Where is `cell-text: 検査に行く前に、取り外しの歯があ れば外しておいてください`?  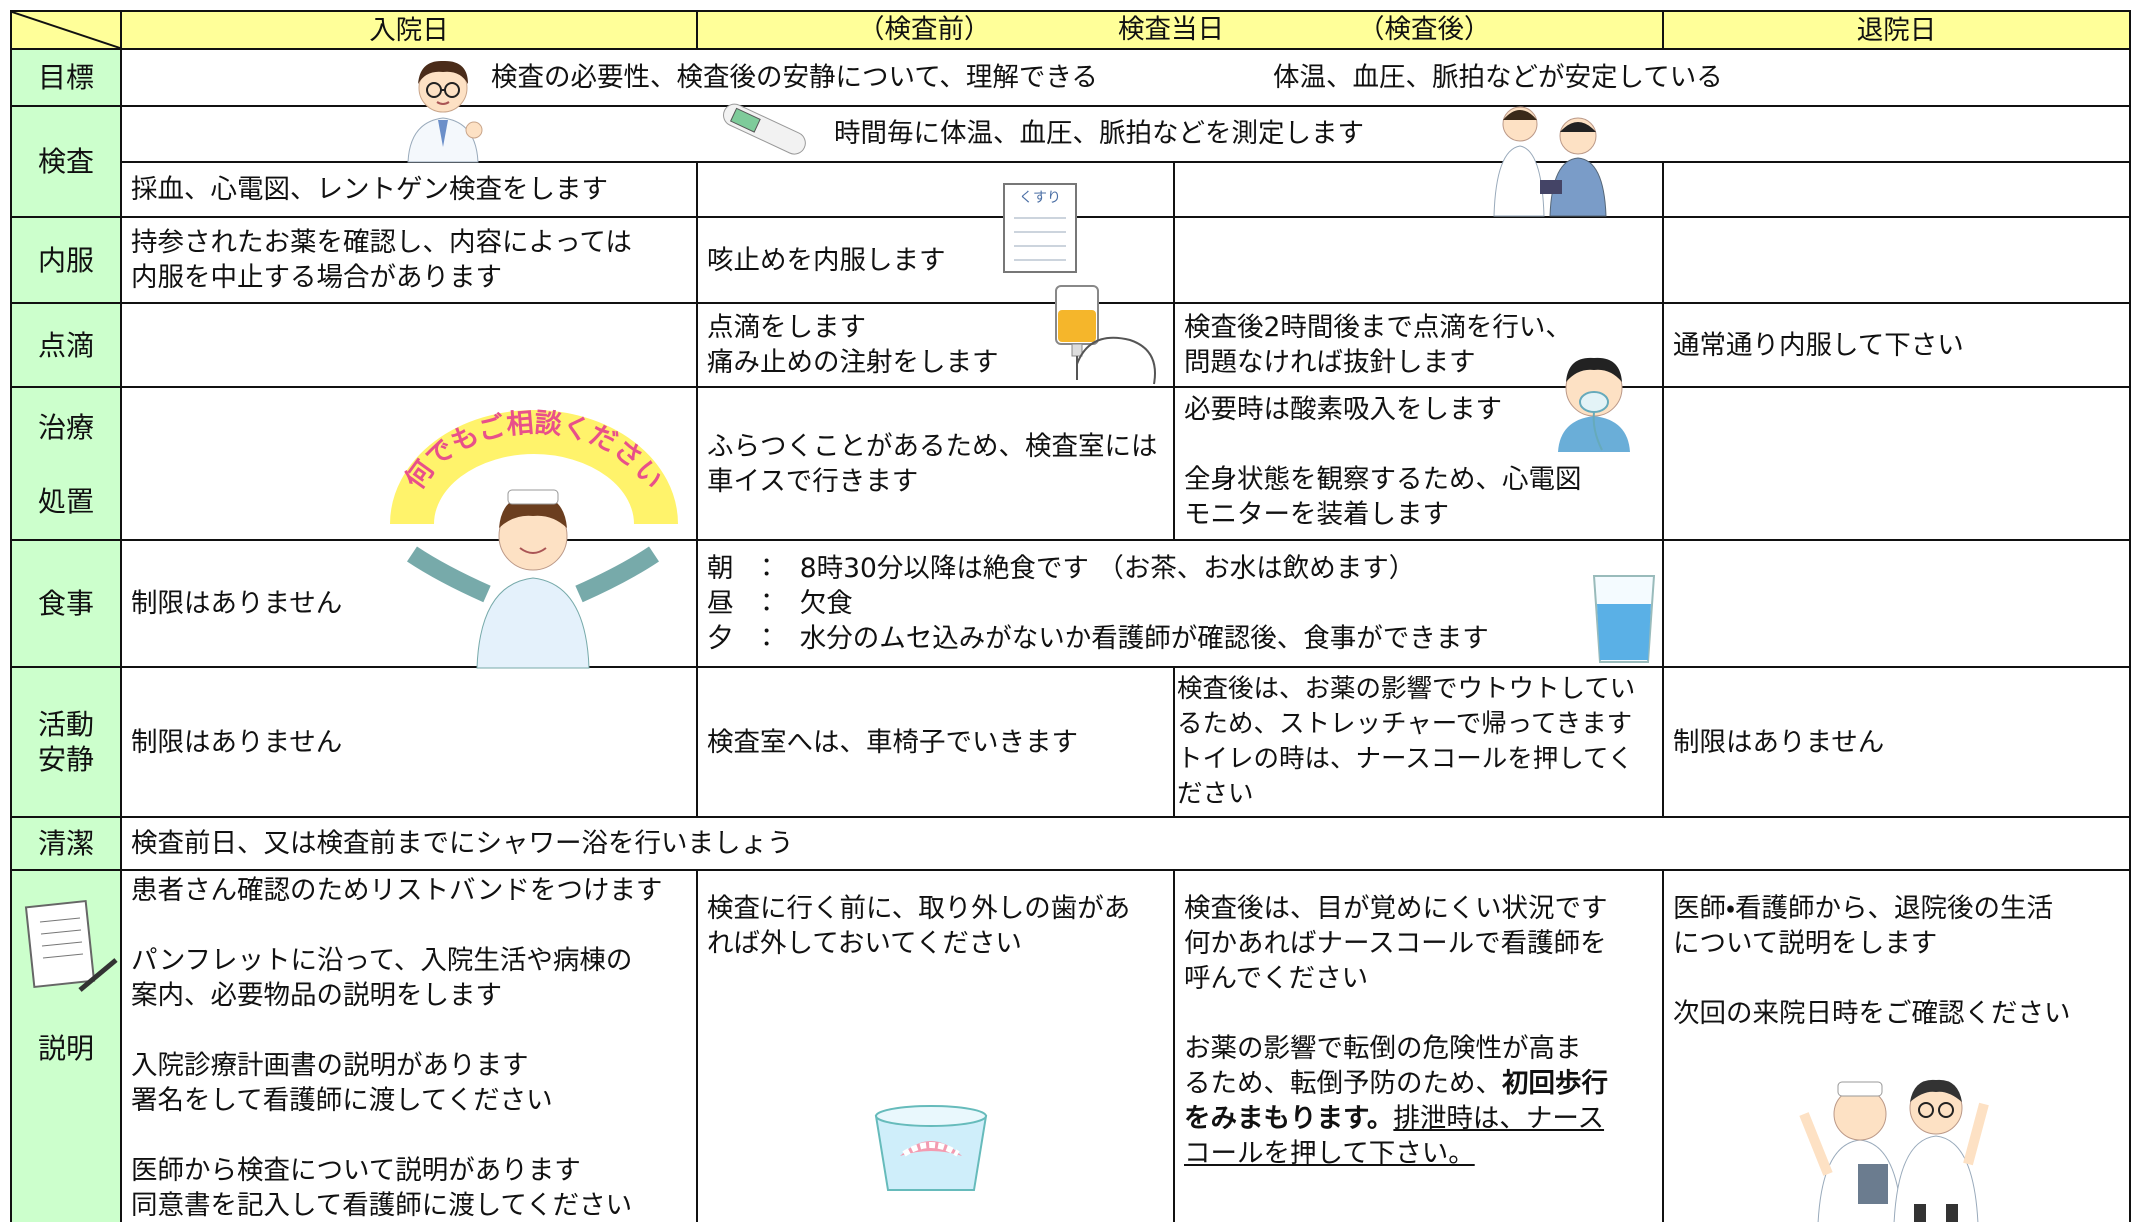 cell-text: 検査に行く前に、取り外しの歯があ れば外しておいてください is located at coordinates (919, 926).